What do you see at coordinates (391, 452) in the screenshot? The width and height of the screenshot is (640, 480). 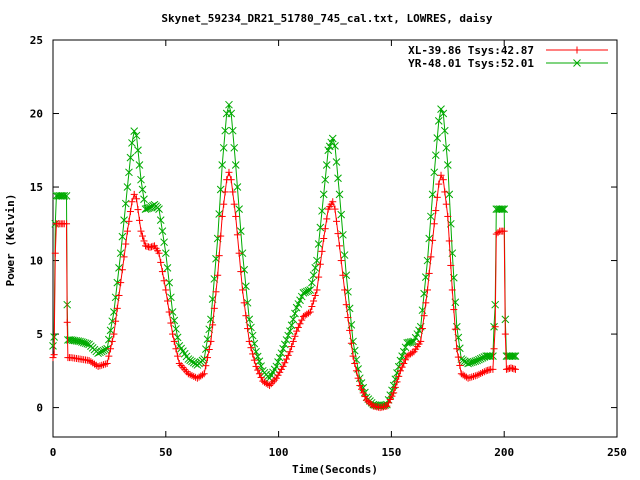 I see `x-tick-label: 150` at bounding box center [391, 452].